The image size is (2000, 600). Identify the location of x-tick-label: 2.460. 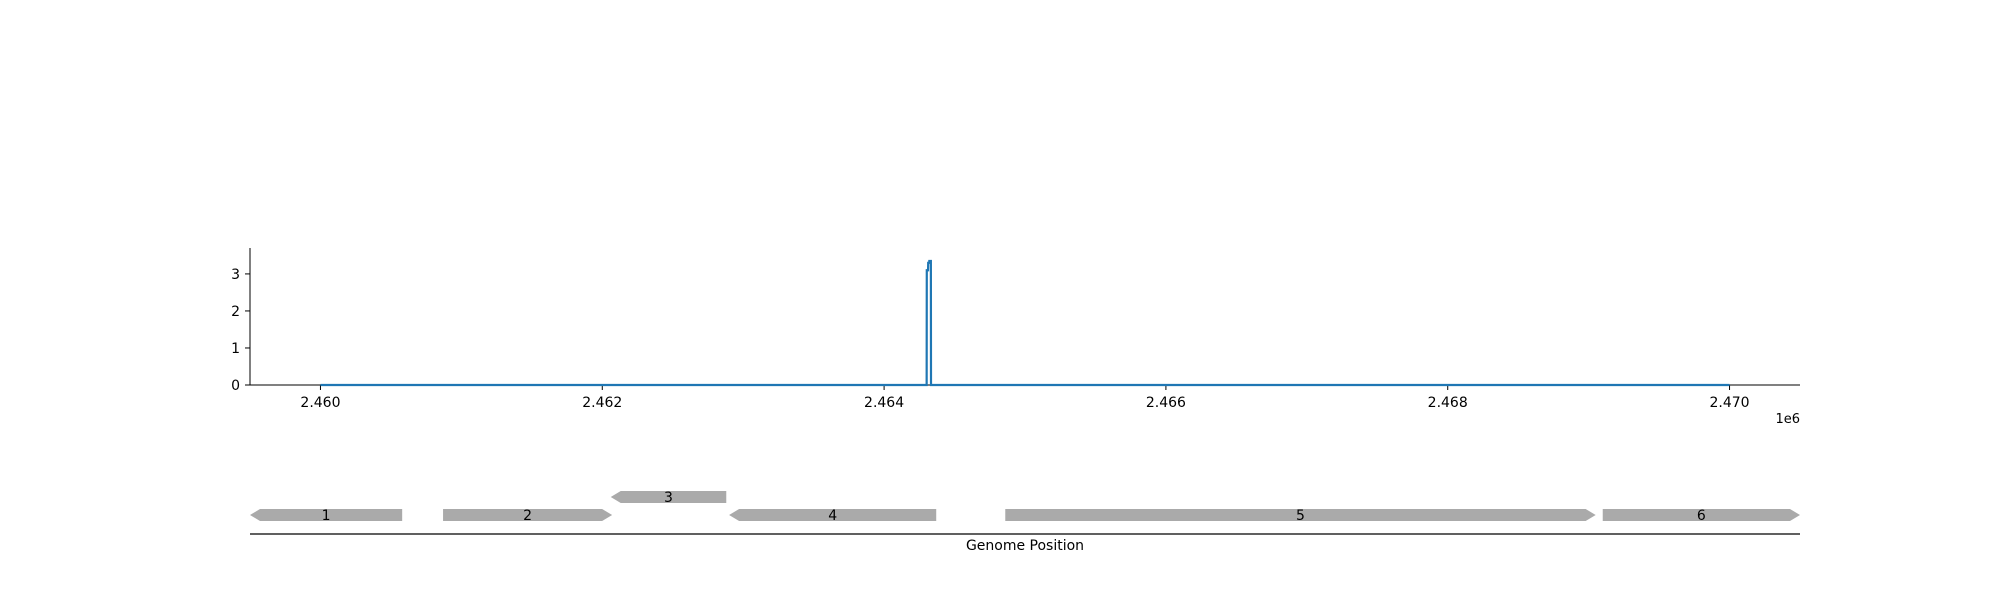
(320, 403).